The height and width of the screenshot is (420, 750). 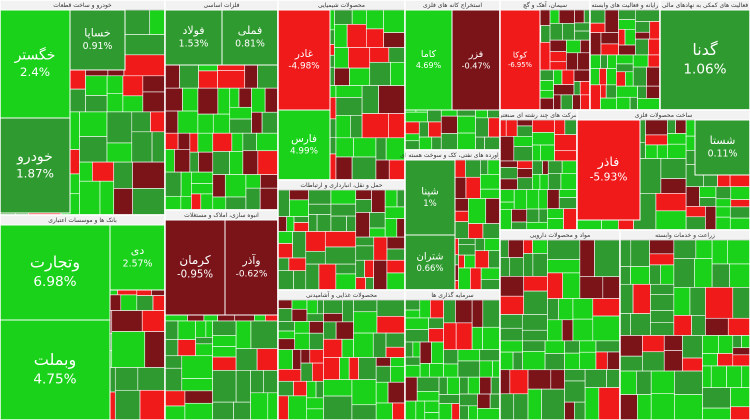 What do you see at coordinates (429, 257) in the screenshot?
I see `tile-name: شتران` at bounding box center [429, 257].